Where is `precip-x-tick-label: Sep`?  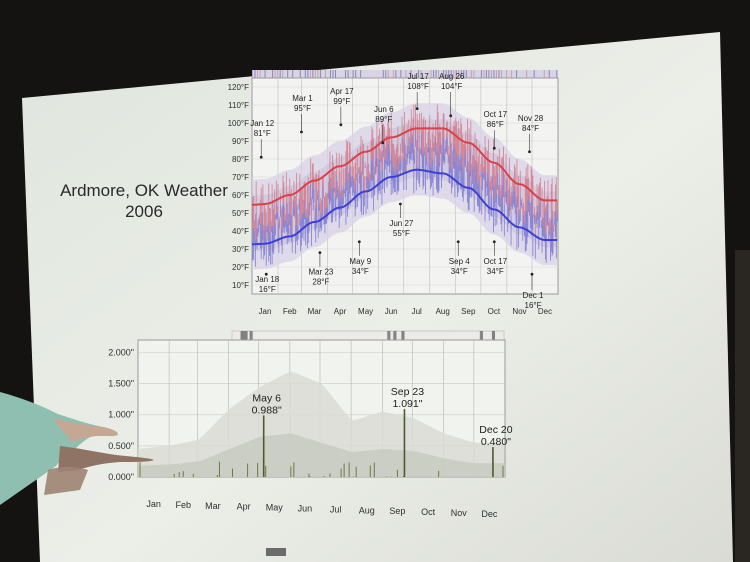 precip-x-tick-label: Sep is located at coordinates (397, 511).